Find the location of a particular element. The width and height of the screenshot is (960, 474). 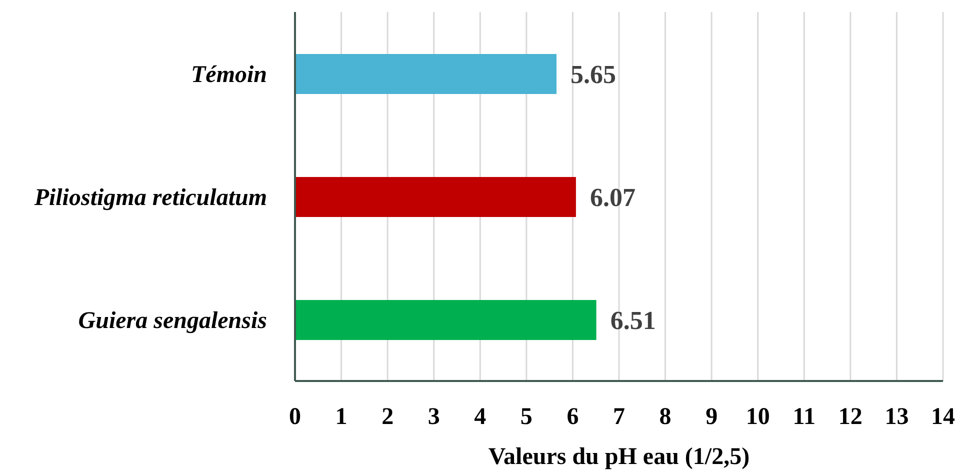

x-tick-label: 9 is located at coordinates (712, 417).